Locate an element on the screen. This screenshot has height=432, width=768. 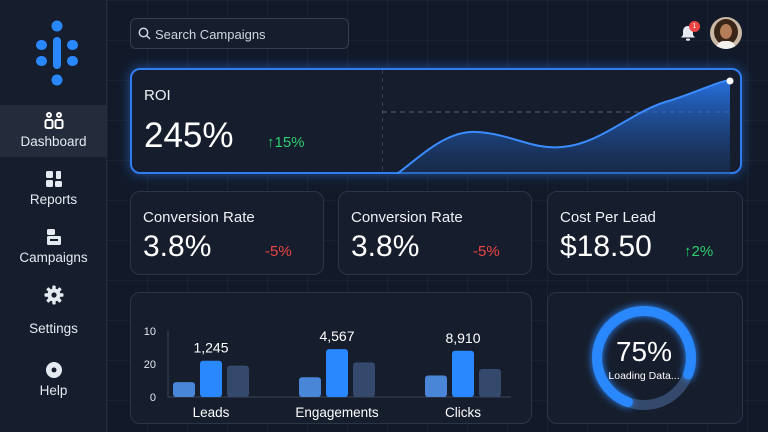
sidebar-item-label: Campaigns is located at coordinates (53, 257).